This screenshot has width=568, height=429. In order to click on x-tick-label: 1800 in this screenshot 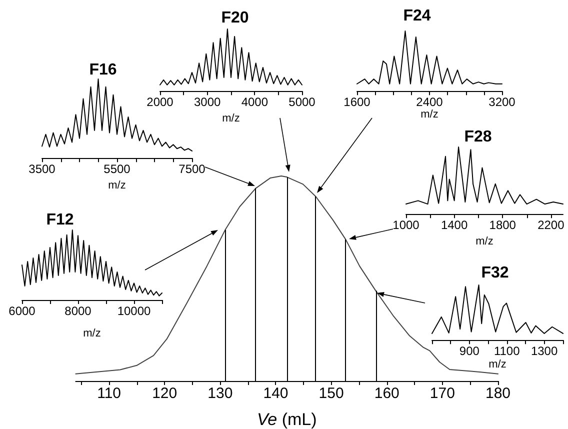, I will do `click(502, 225)`.